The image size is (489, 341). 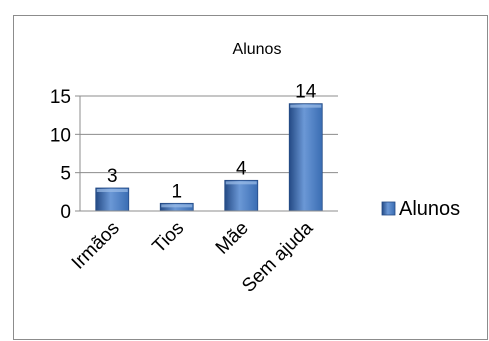 What do you see at coordinates (65, 174) in the screenshot?
I see `y-tick-label: 5` at bounding box center [65, 174].